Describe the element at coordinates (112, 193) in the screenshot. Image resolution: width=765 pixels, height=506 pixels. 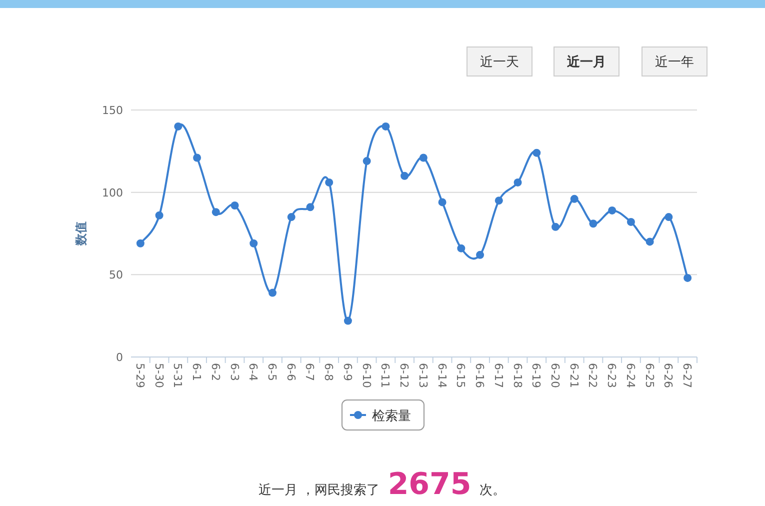
I see `y-tick-label: 100` at that location.